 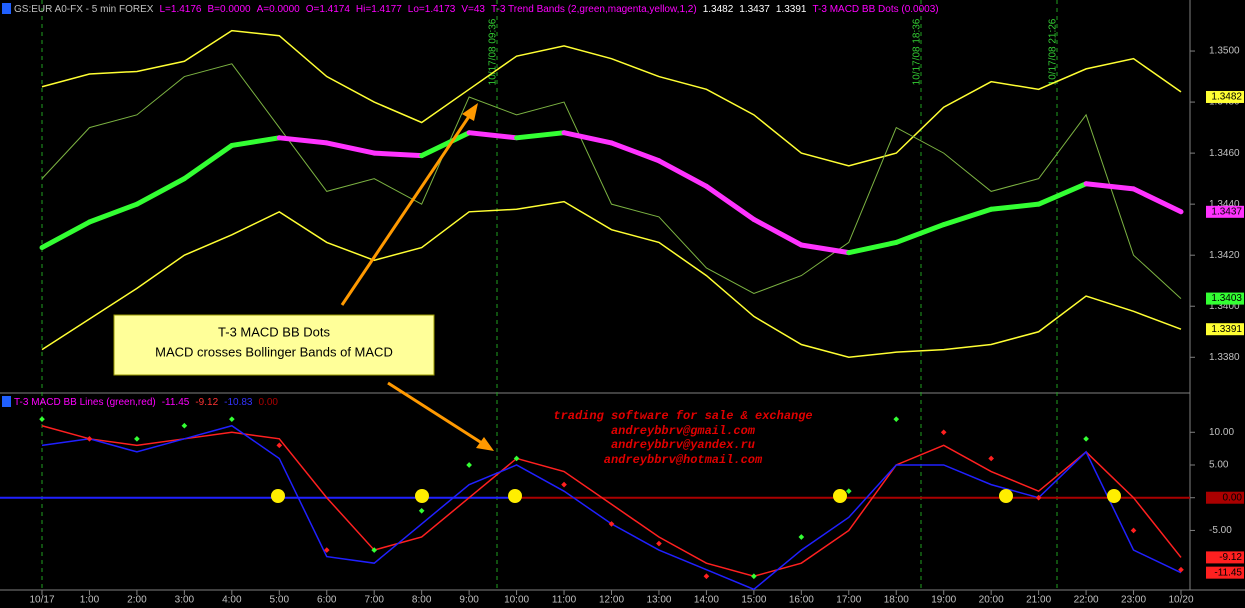 I want to click on legend-item: B=0.0000, so click(x=229, y=9).